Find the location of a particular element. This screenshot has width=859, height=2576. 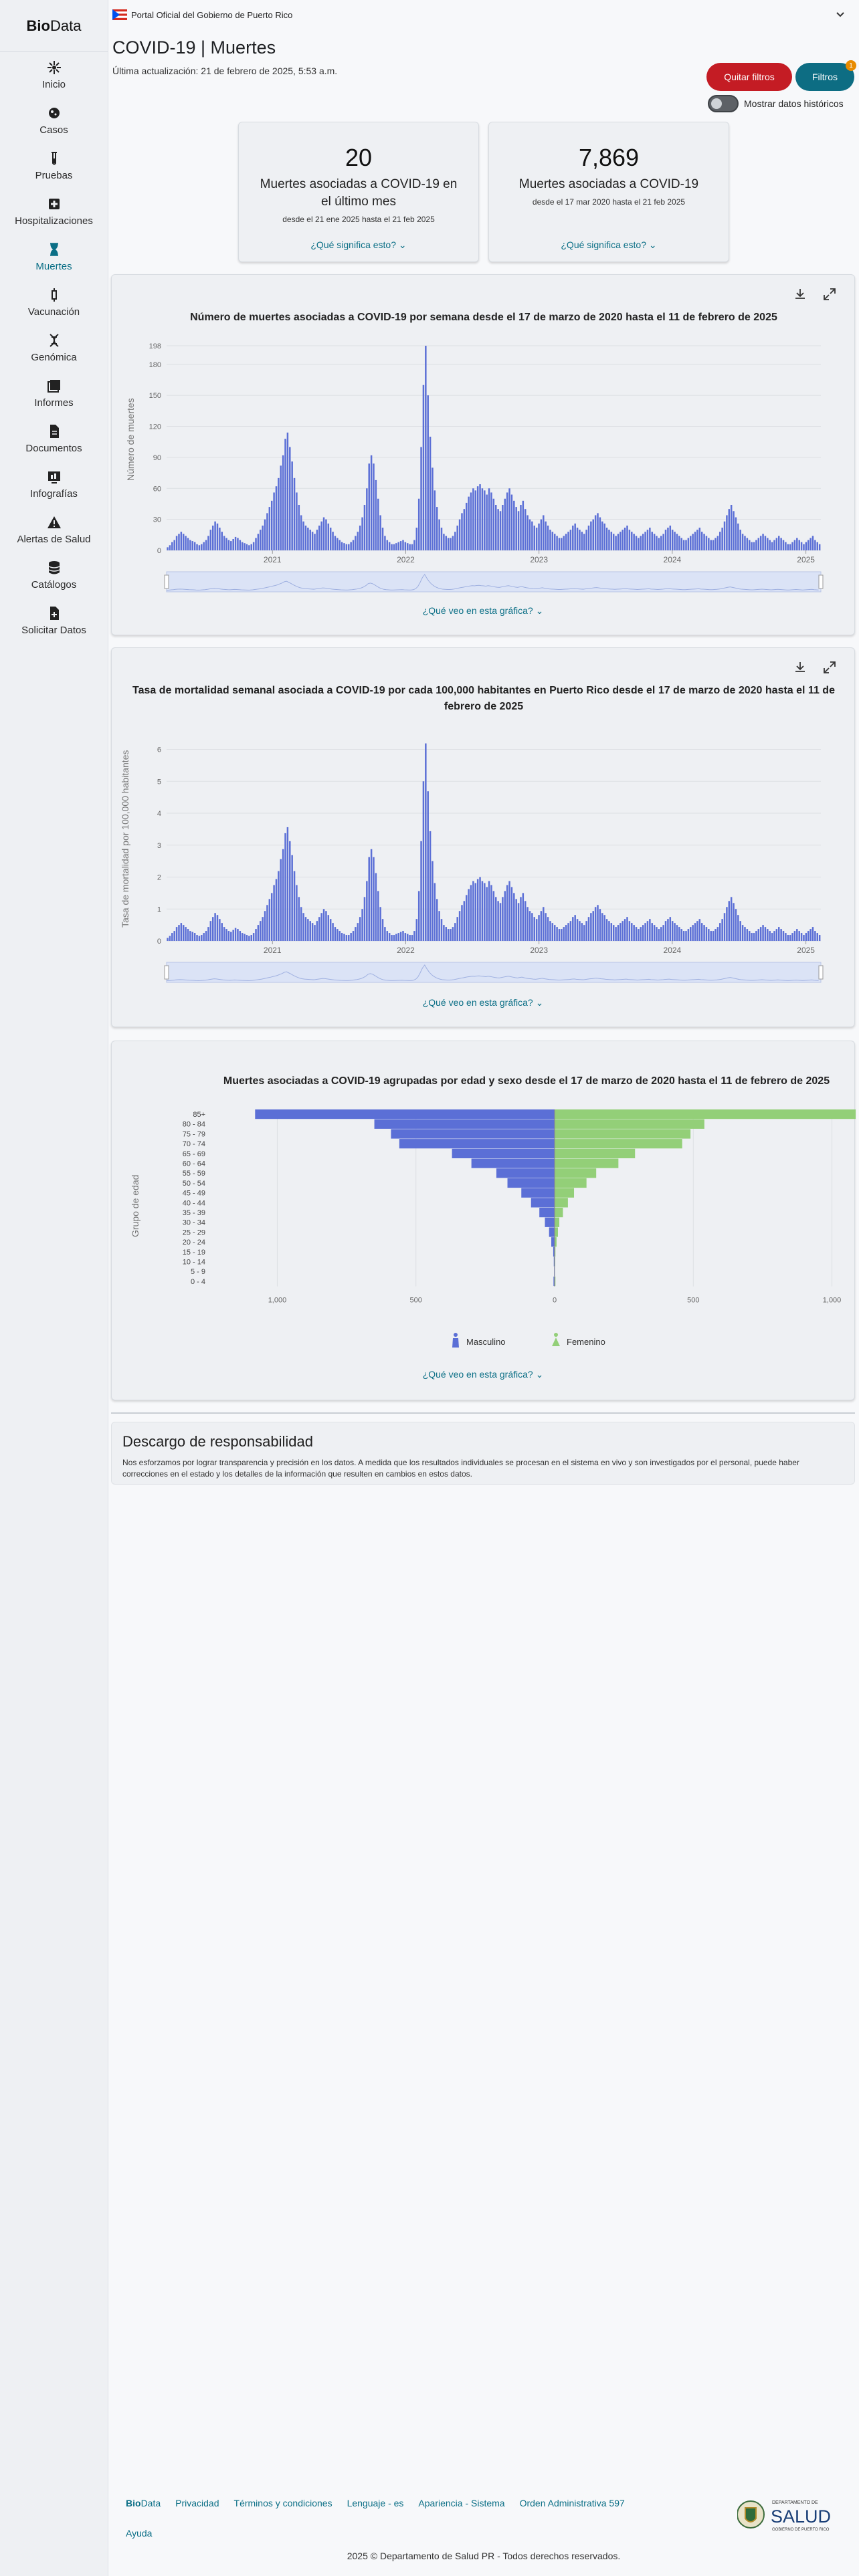

weekly-deaths-chart: 0 30 60 90 120 150 180 198 2021 2022 2023 2024 2025 is located at coordinates (484, 455).